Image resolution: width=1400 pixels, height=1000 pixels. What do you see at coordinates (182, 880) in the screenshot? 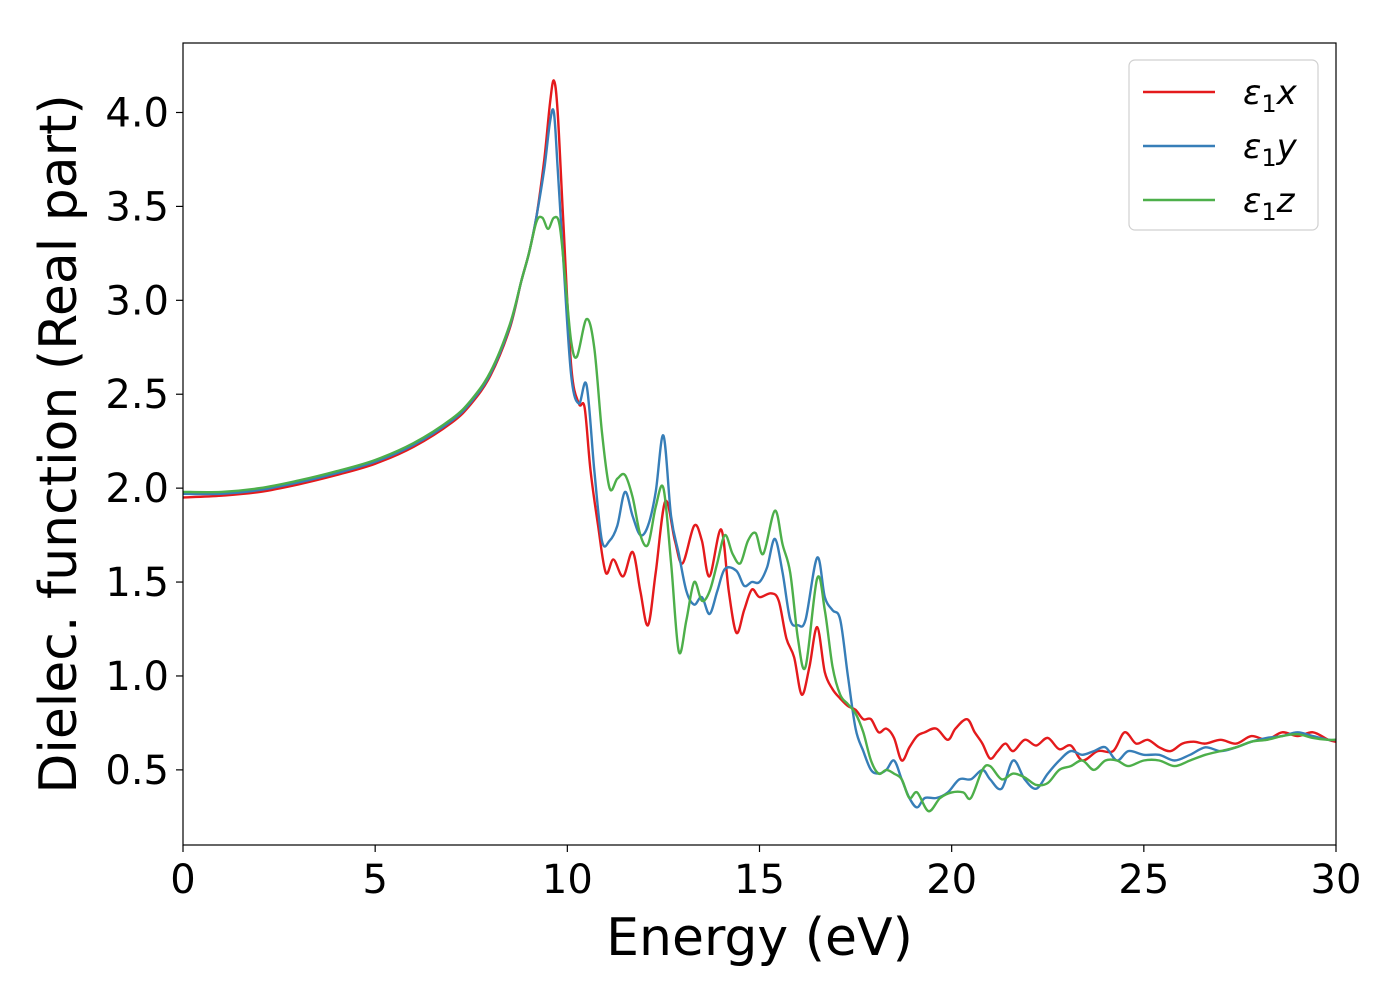
I see `x-tick-label: 0` at bounding box center [182, 880].